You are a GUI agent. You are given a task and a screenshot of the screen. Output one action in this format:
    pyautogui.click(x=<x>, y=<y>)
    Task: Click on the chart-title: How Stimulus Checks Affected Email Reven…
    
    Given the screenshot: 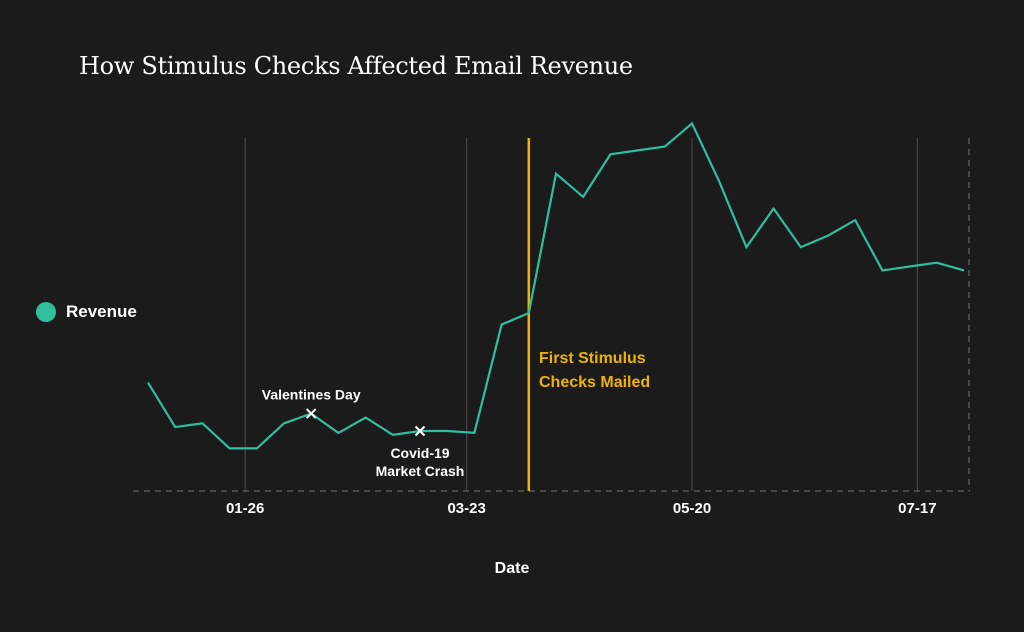 What is the action you would take?
    pyautogui.click(x=356, y=66)
    